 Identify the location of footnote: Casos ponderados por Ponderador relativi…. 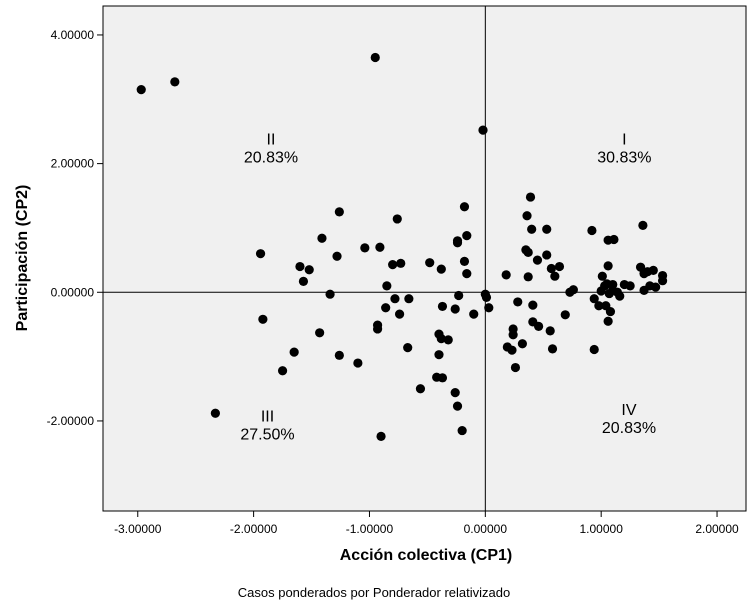
(374, 592).